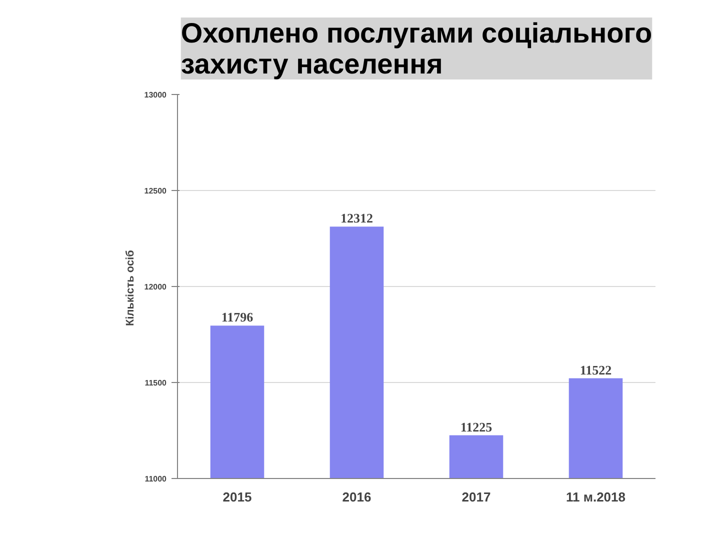  What do you see at coordinates (476, 497) in the screenshot?
I see `x-tick-label: 2017` at bounding box center [476, 497].